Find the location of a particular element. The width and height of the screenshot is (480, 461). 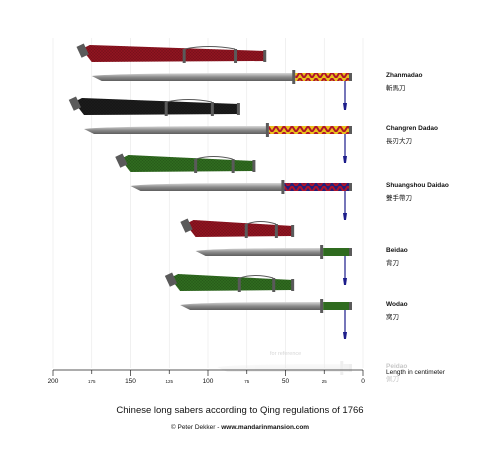

sword-name: Changren Dadao is located at coordinates (412, 128).